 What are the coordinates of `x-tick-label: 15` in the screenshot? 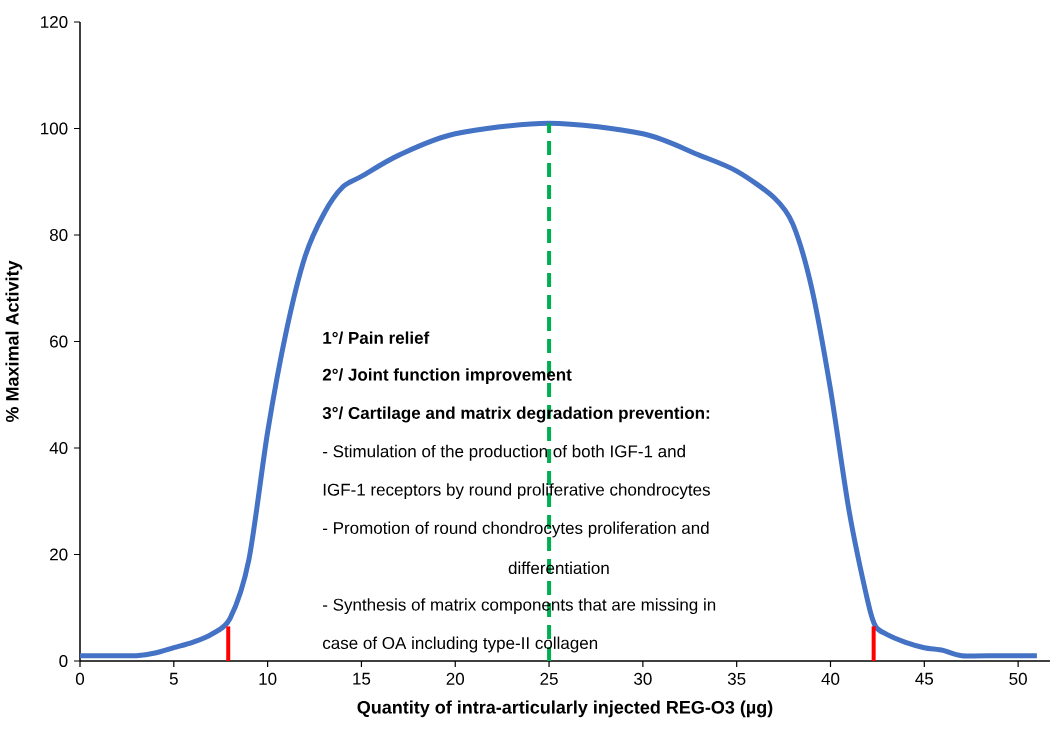 It's located at (362, 678).